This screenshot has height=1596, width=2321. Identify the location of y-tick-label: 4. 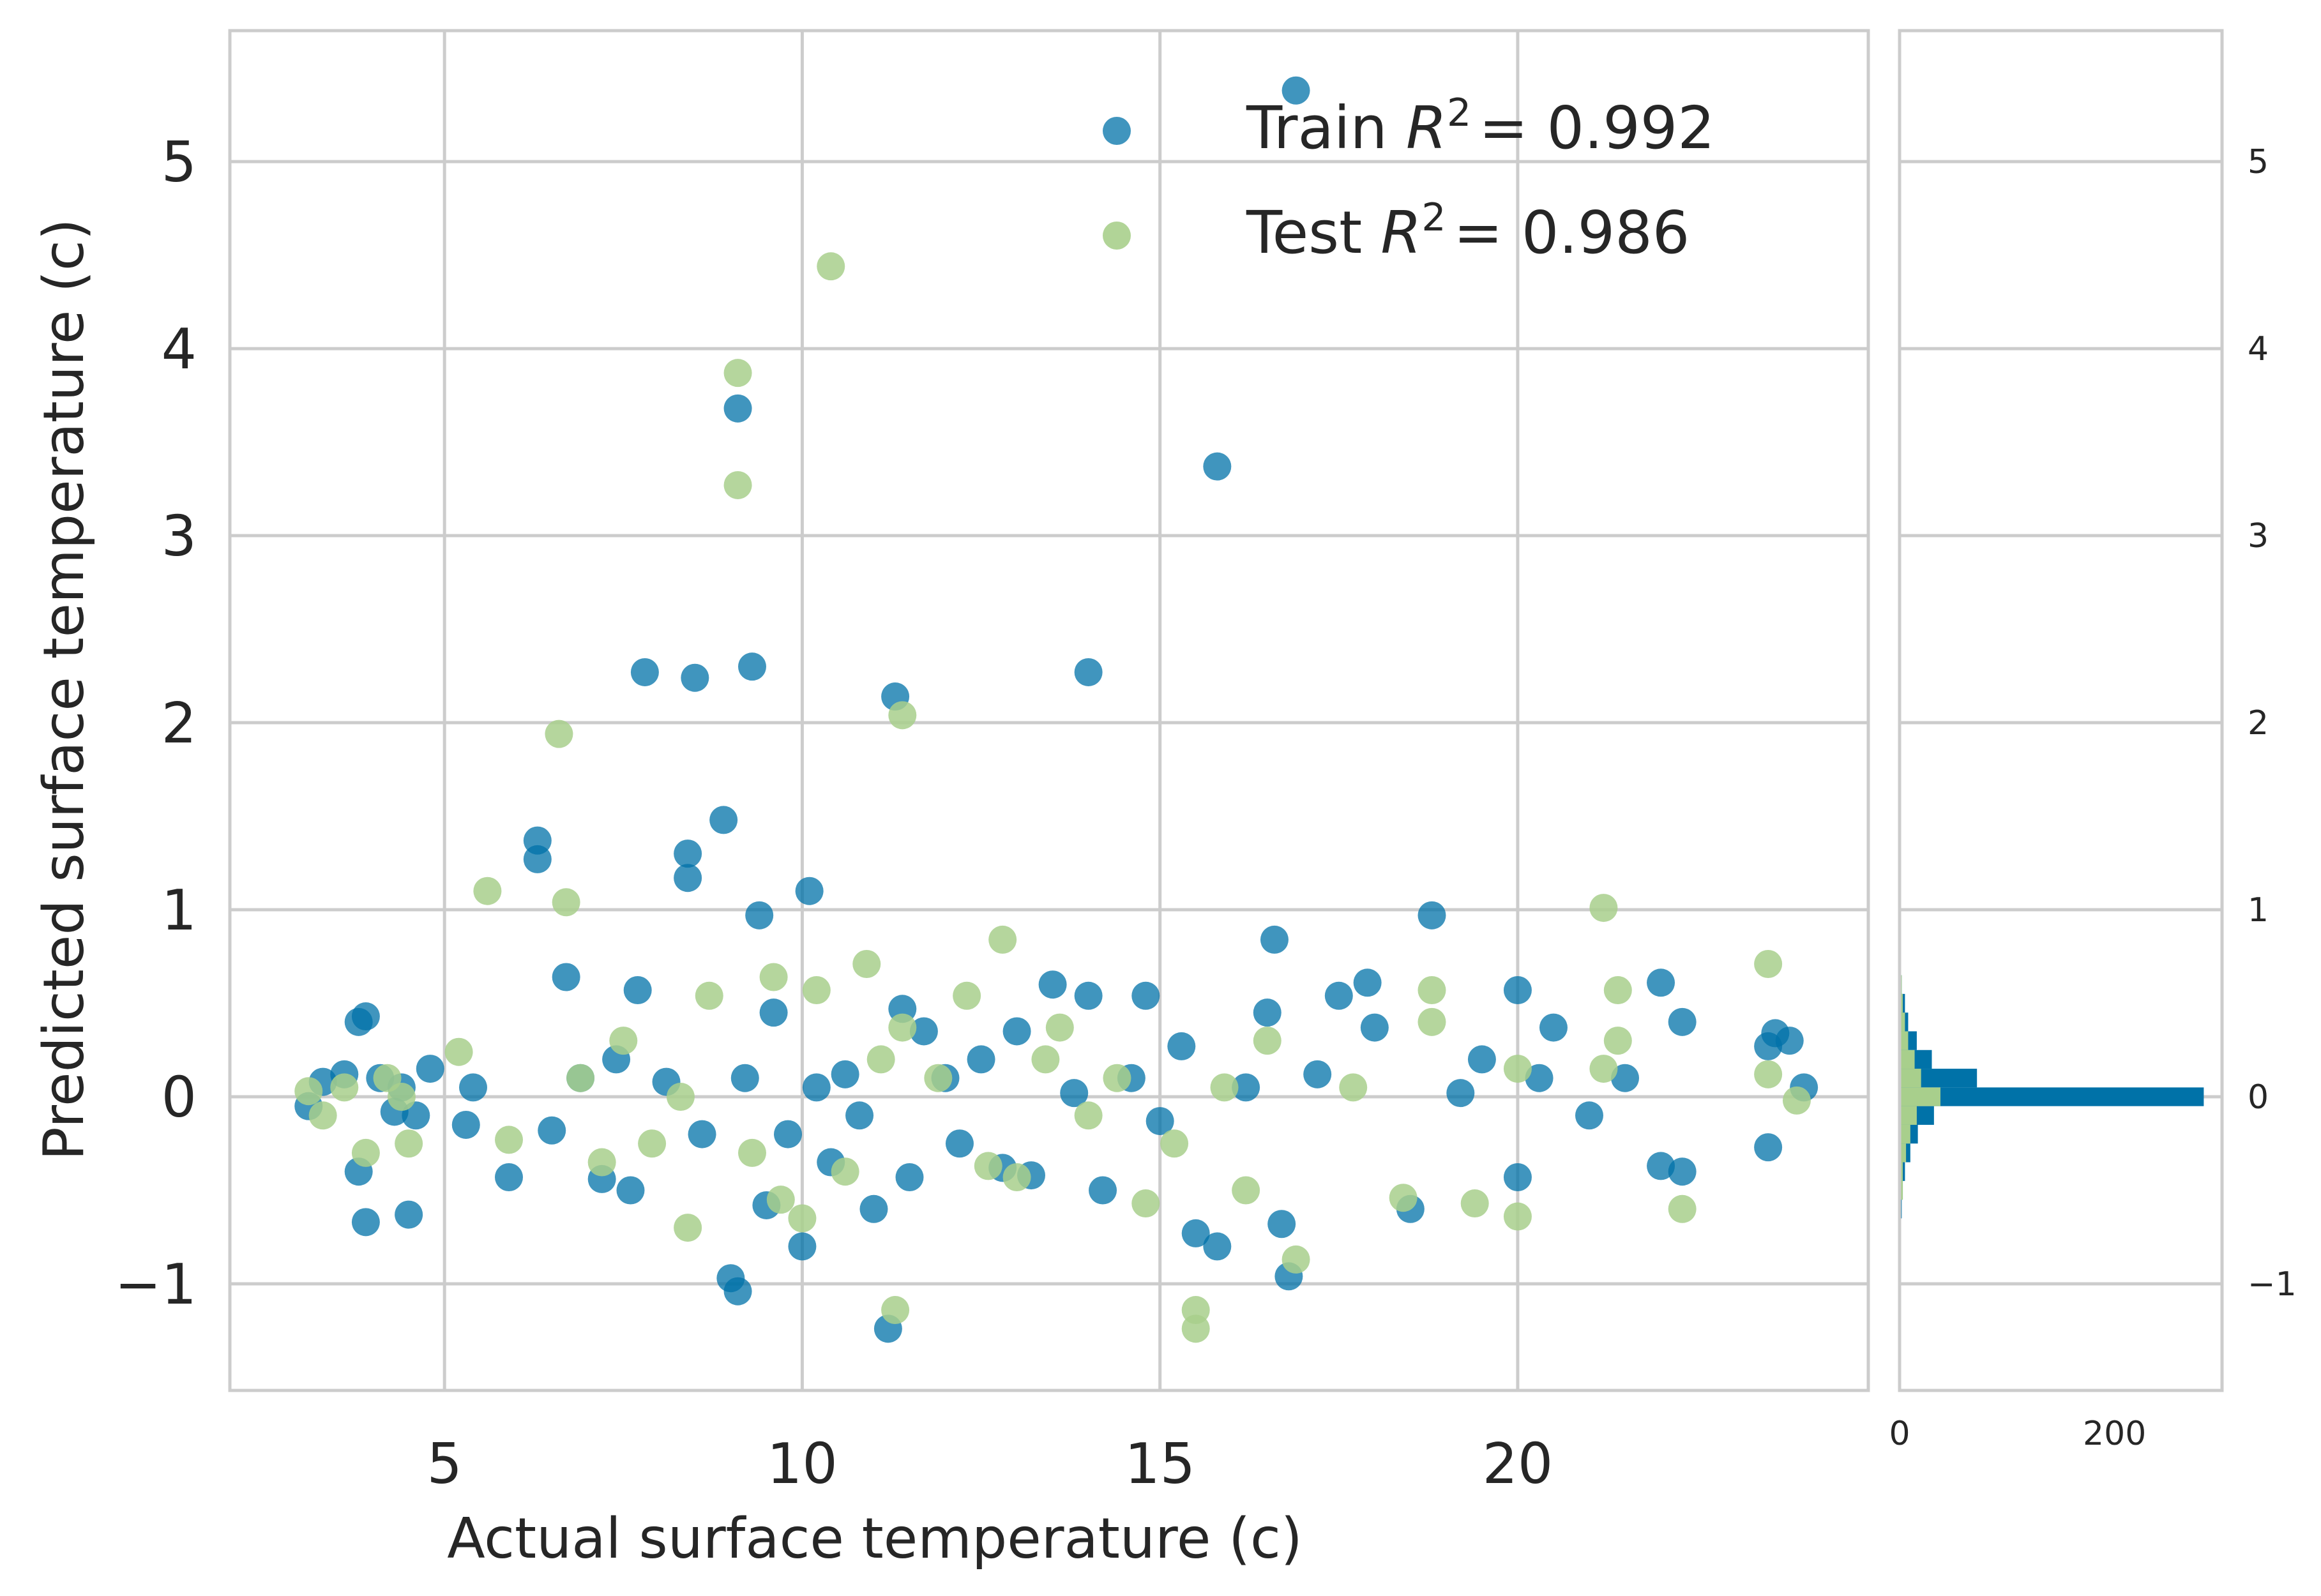
(179, 349).